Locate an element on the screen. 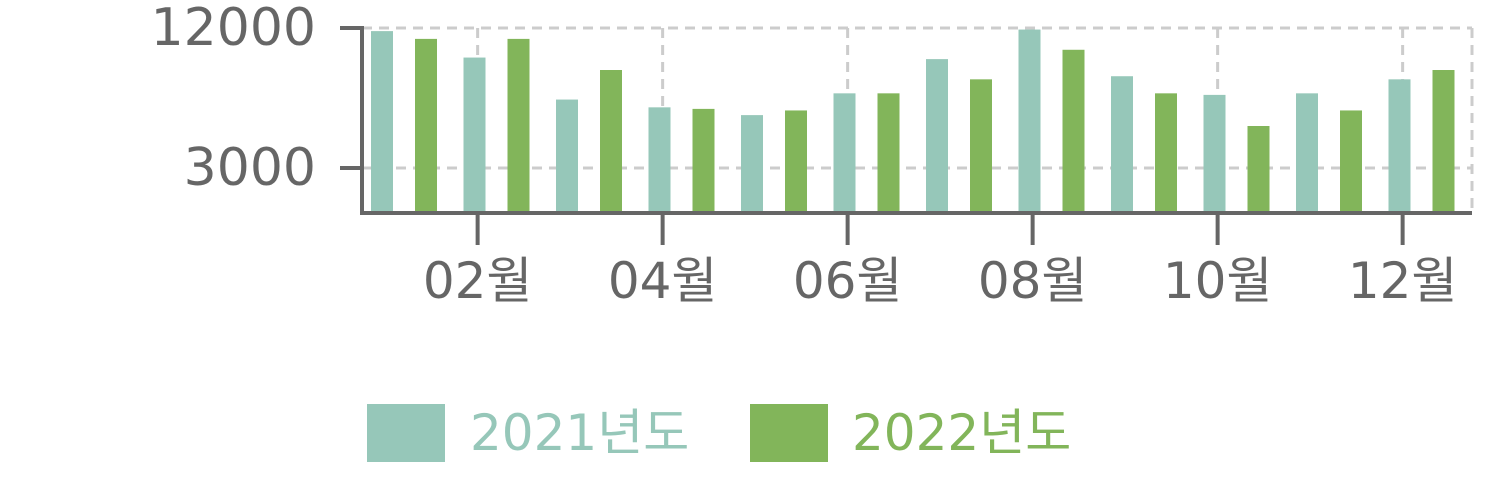 This screenshot has width=1500, height=500. x-tick-label: 10월 is located at coordinates (1218, 281).